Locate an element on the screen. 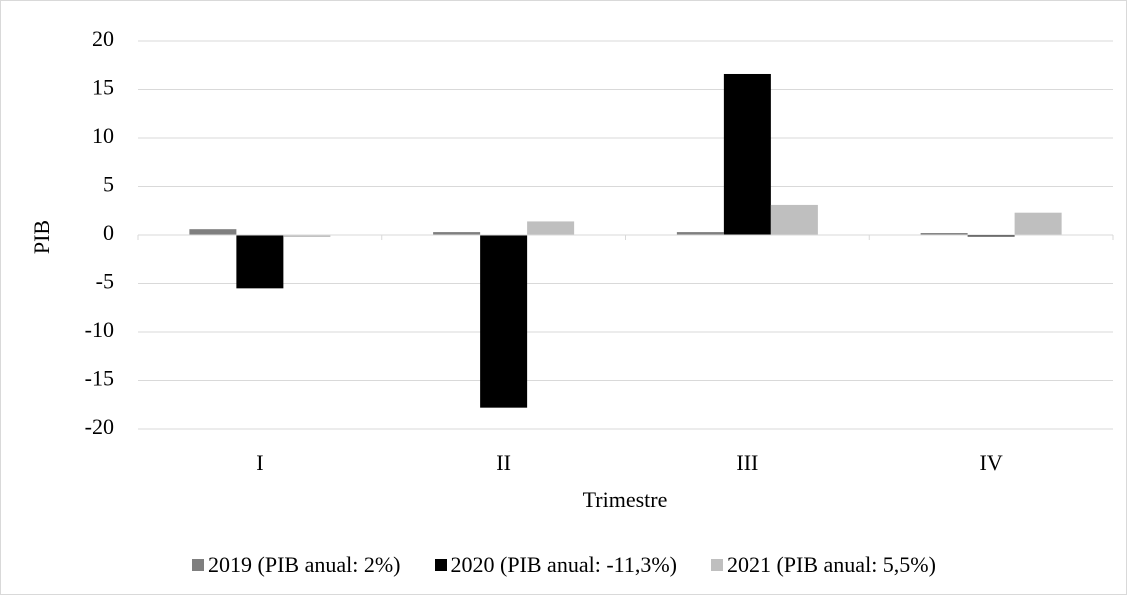  y-tick-label: -10 is located at coordinates (99, 329).